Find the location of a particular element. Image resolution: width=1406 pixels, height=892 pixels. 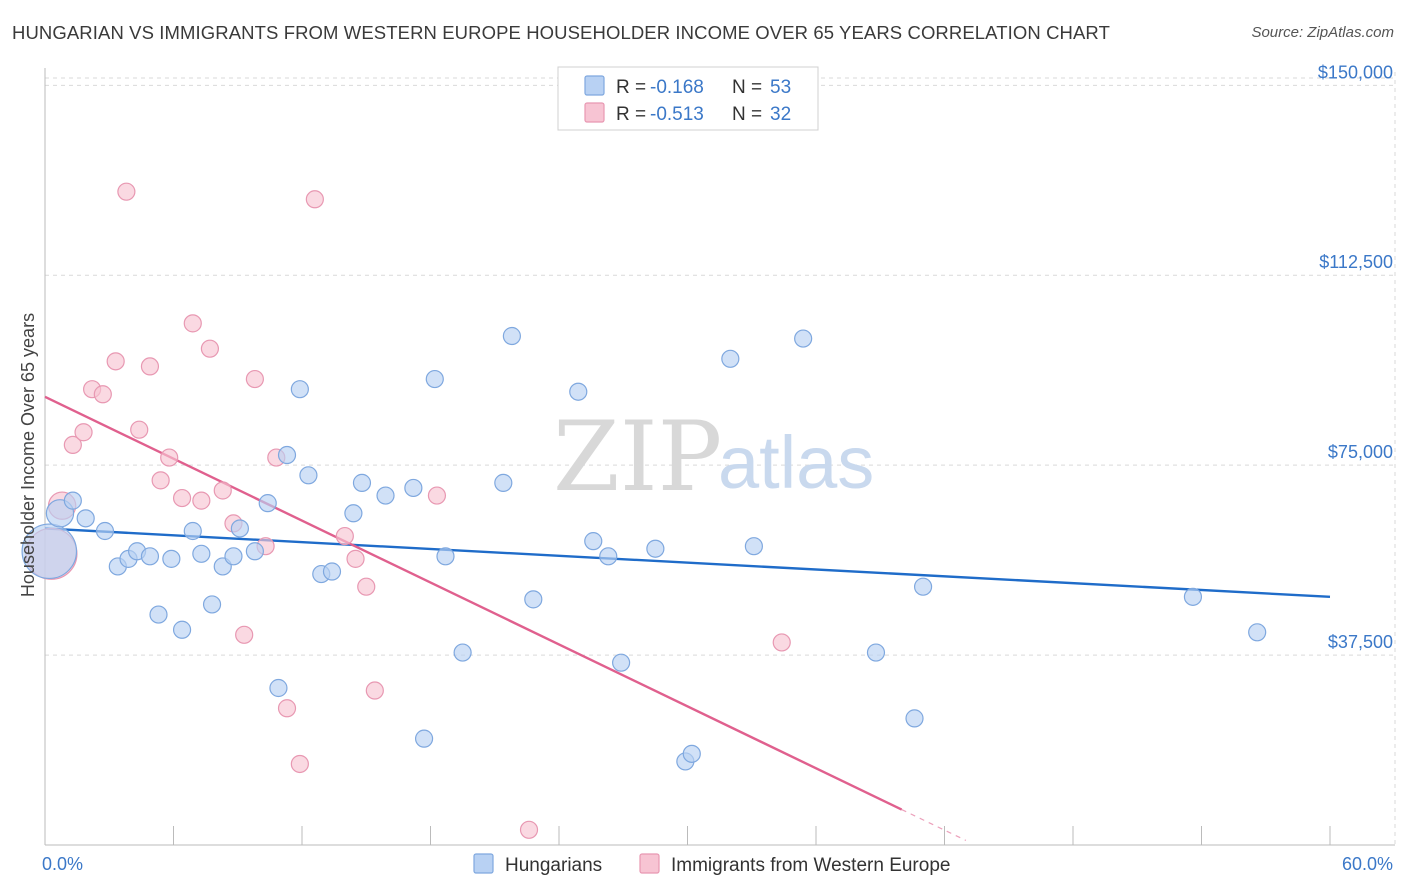

legend-swatch-immigrants is located at coordinates (594, 112).